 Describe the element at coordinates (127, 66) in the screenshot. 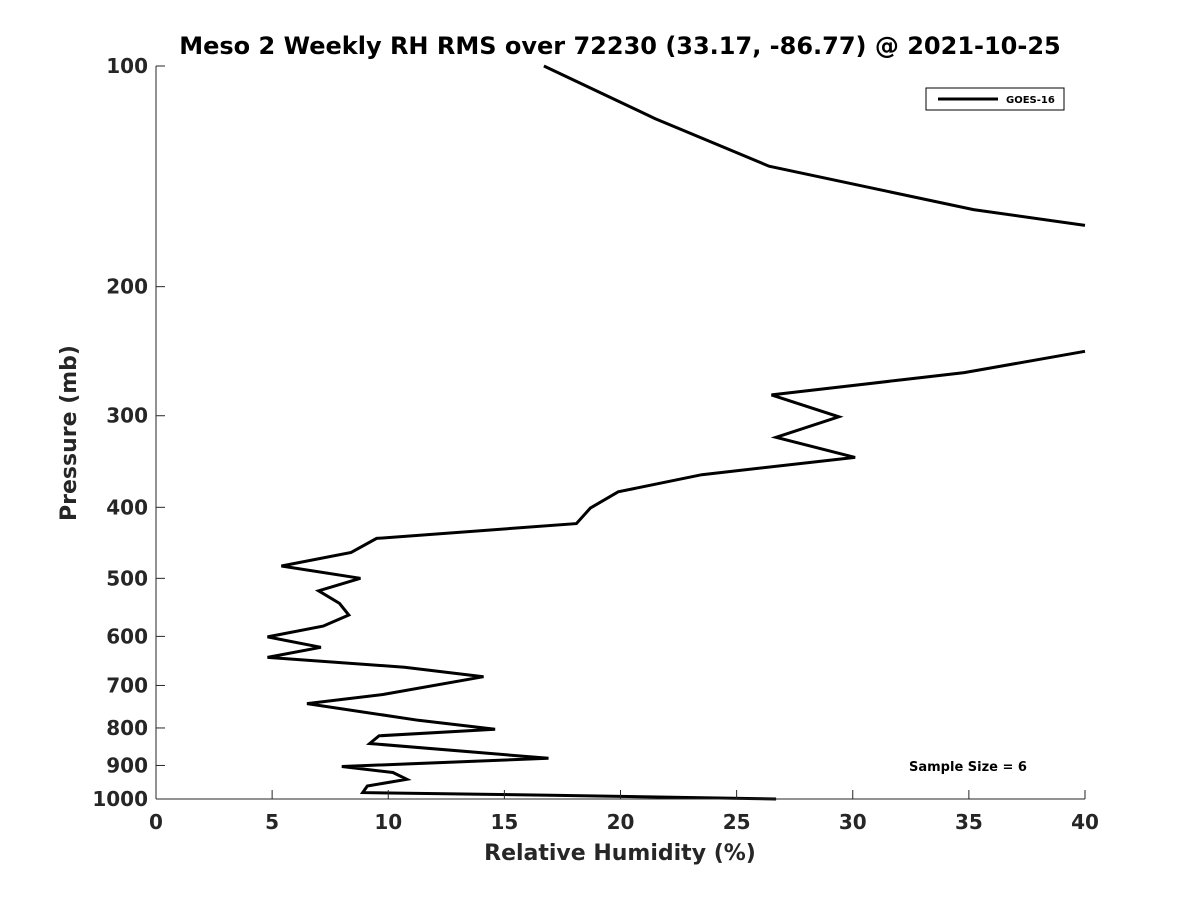

I see `y-tick-label: 100` at that location.